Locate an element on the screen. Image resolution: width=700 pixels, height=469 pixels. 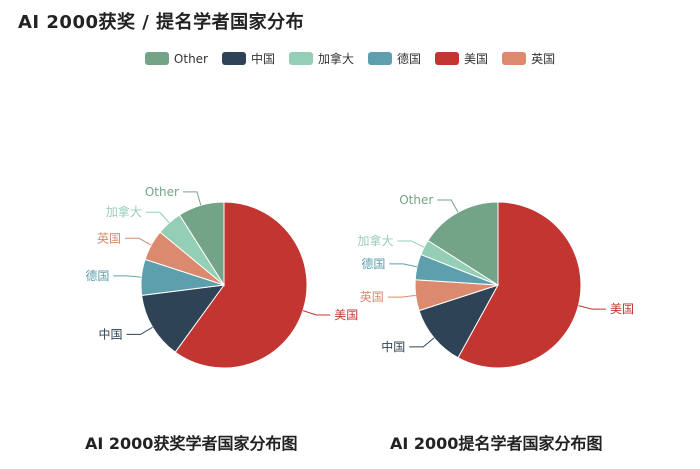
legend-item-germany: 德国 is located at coordinates (394, 58).